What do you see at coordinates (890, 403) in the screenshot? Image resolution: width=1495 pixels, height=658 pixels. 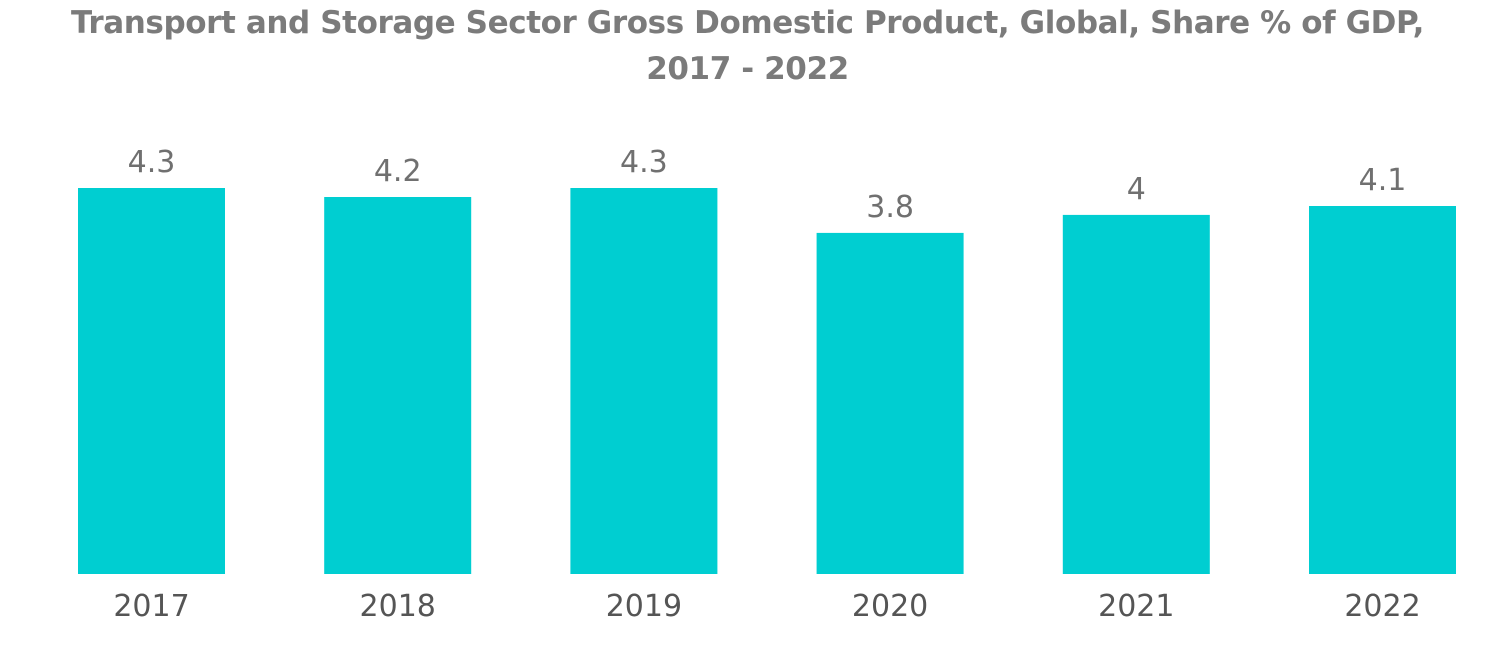 I see `bar-2020` at bounding box center [890, 403].